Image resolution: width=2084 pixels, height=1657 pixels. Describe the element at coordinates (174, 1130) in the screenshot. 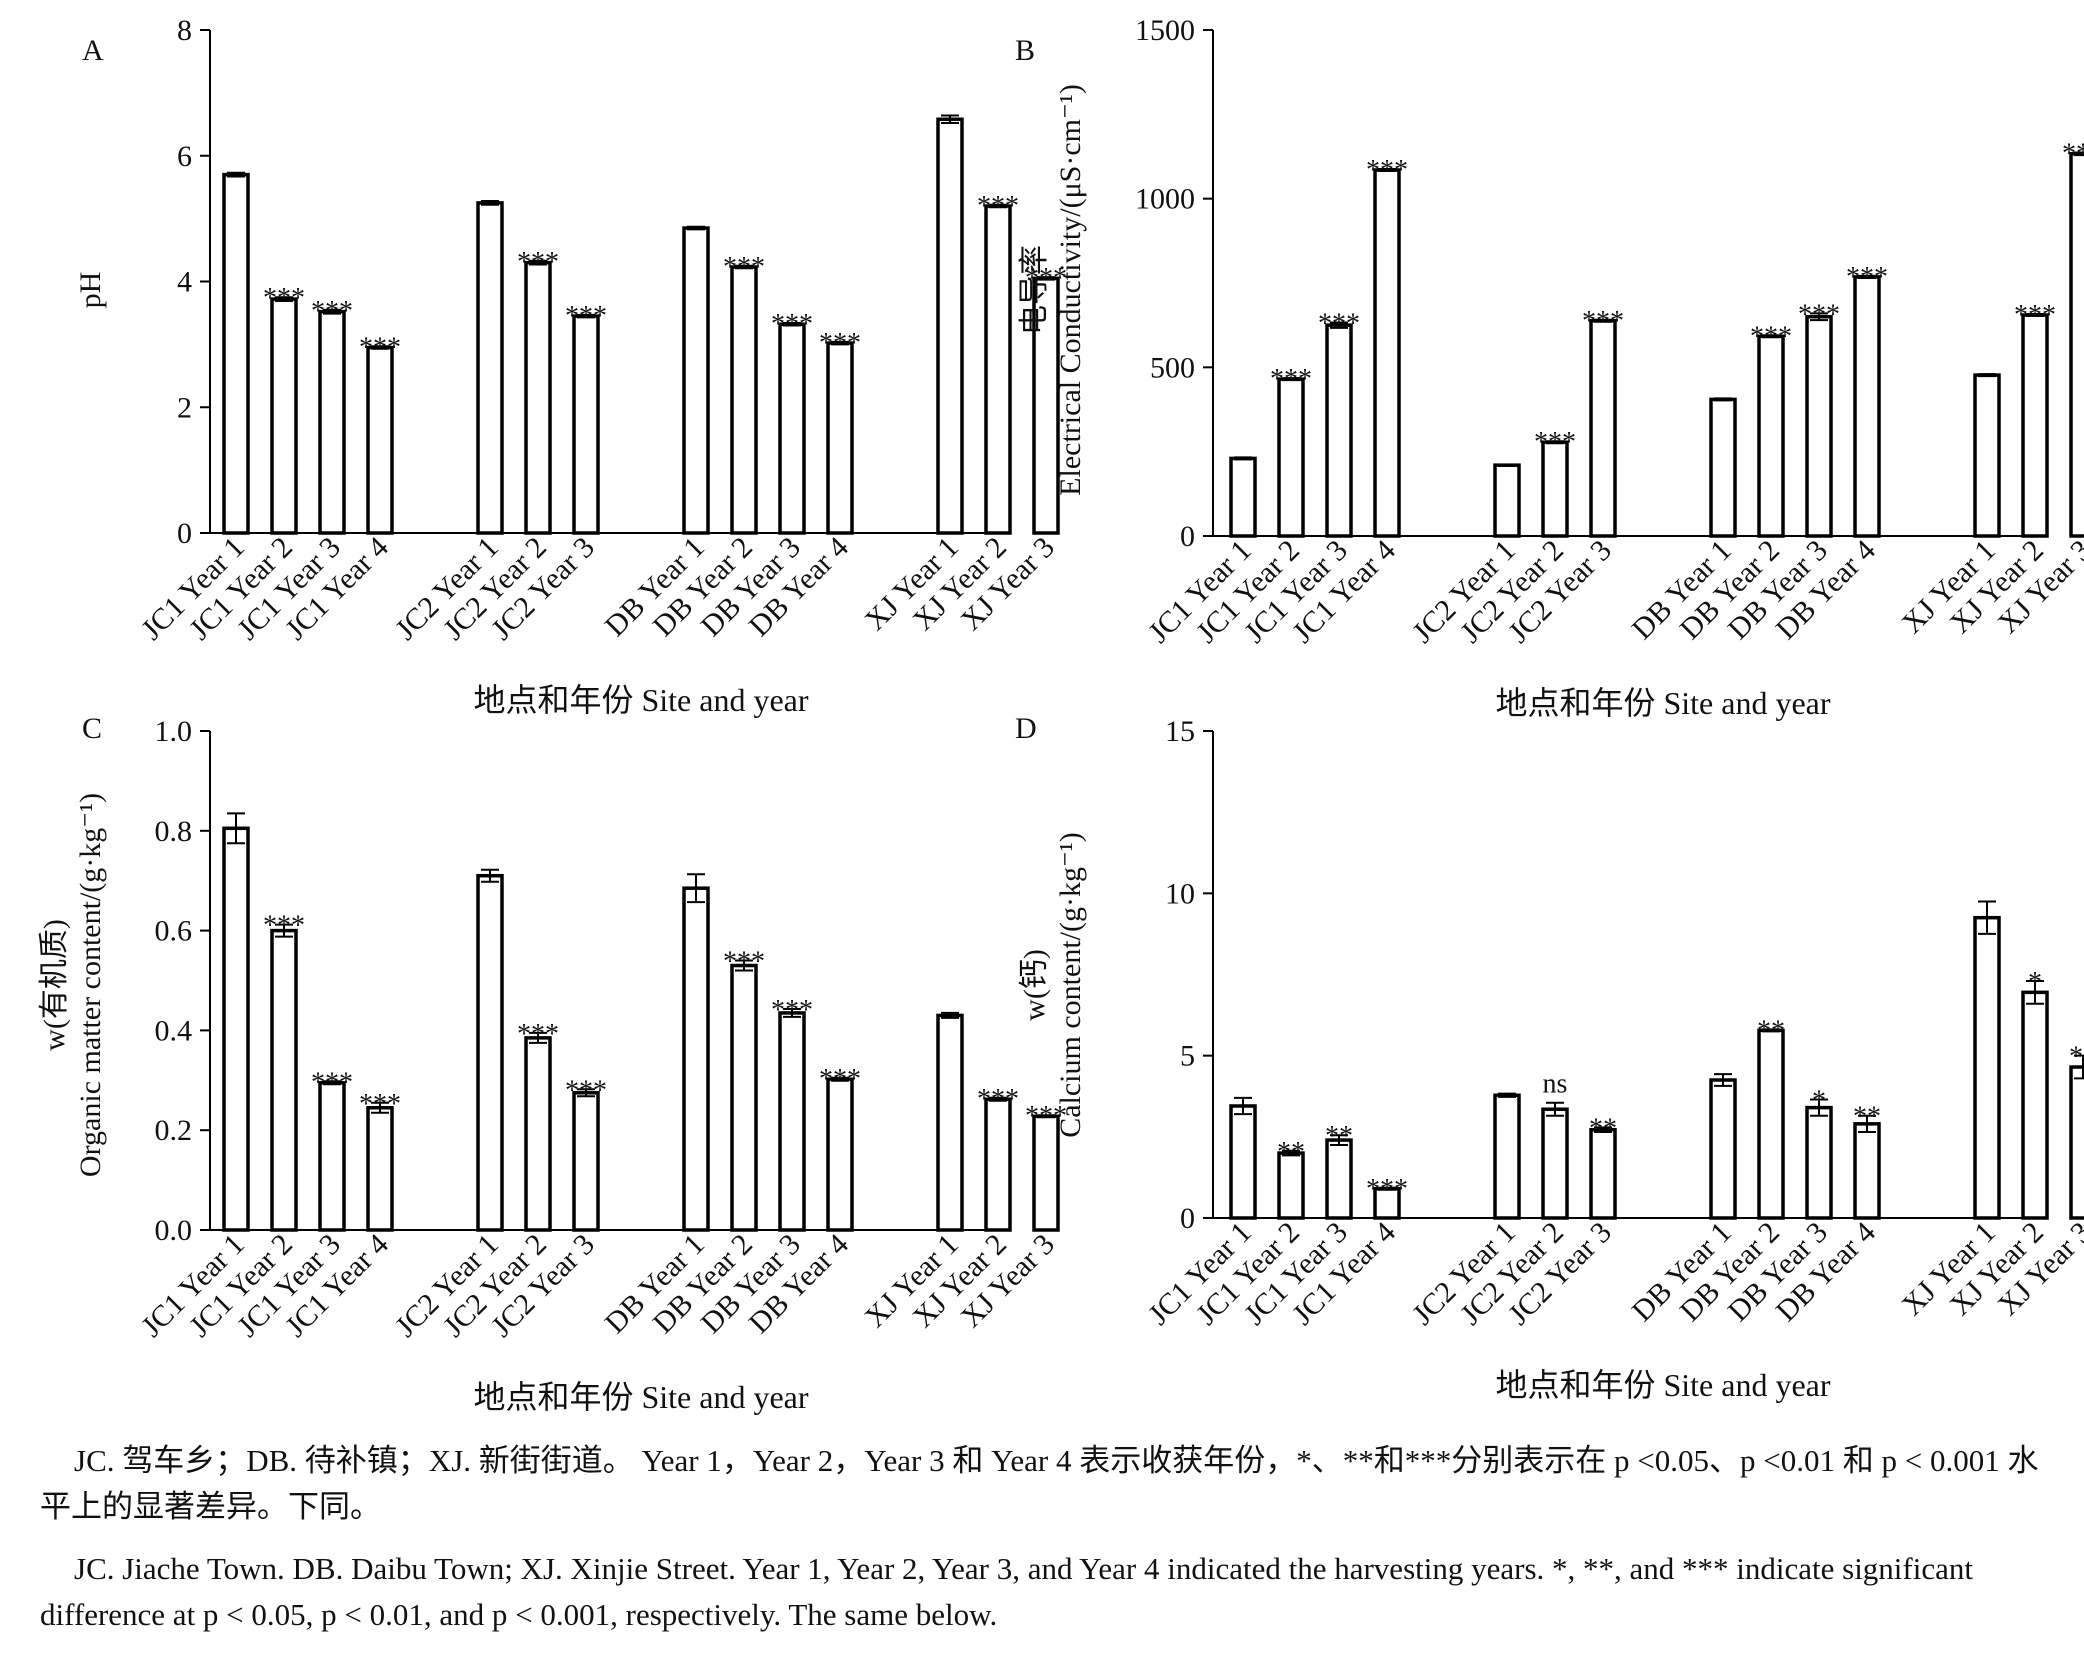

I see `y-tick-label: 0.2` at that location.